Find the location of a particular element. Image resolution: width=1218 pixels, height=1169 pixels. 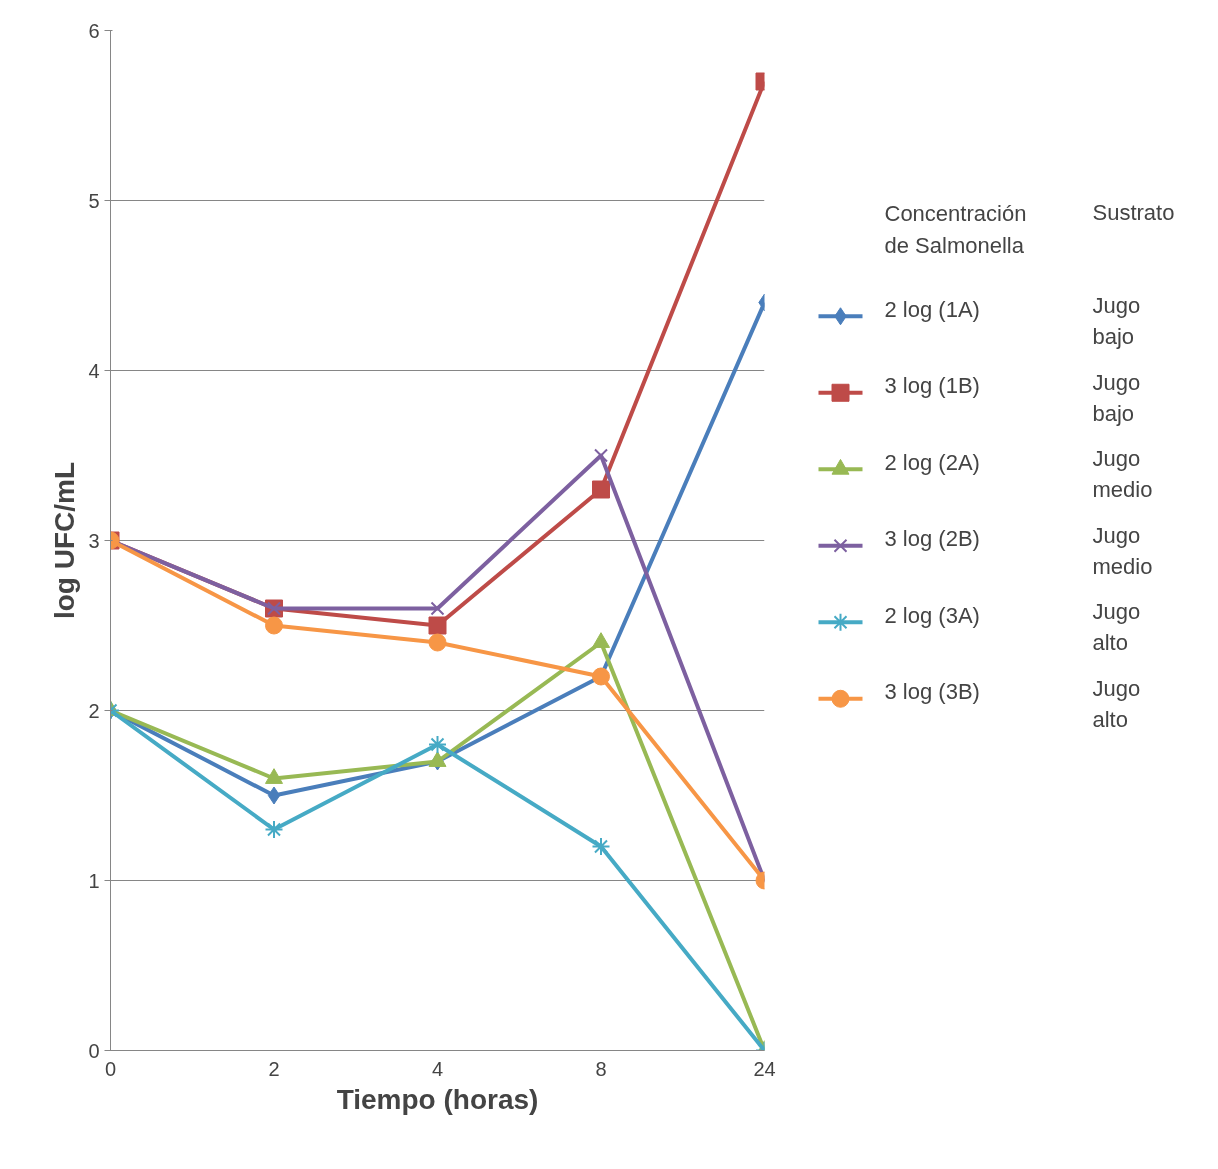

x-tick-label: 2 is located at coordinates (274, 1068).